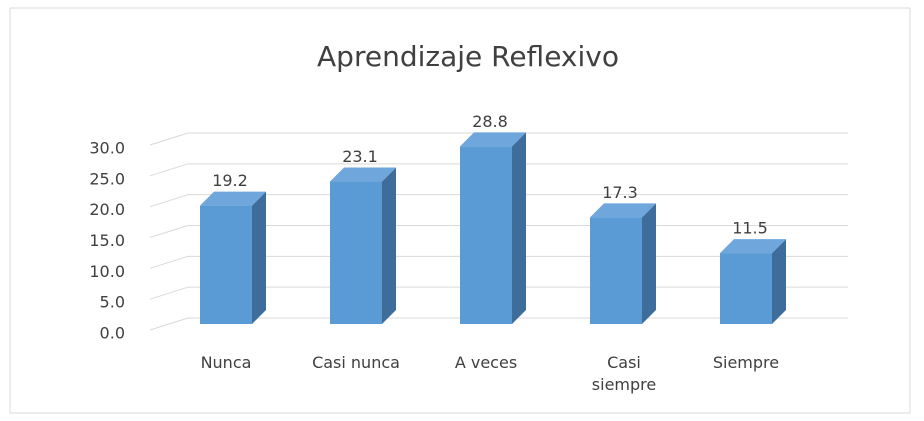 The image size is (924, 421). I want to click on data-label: 11.5, so click(750, 228).